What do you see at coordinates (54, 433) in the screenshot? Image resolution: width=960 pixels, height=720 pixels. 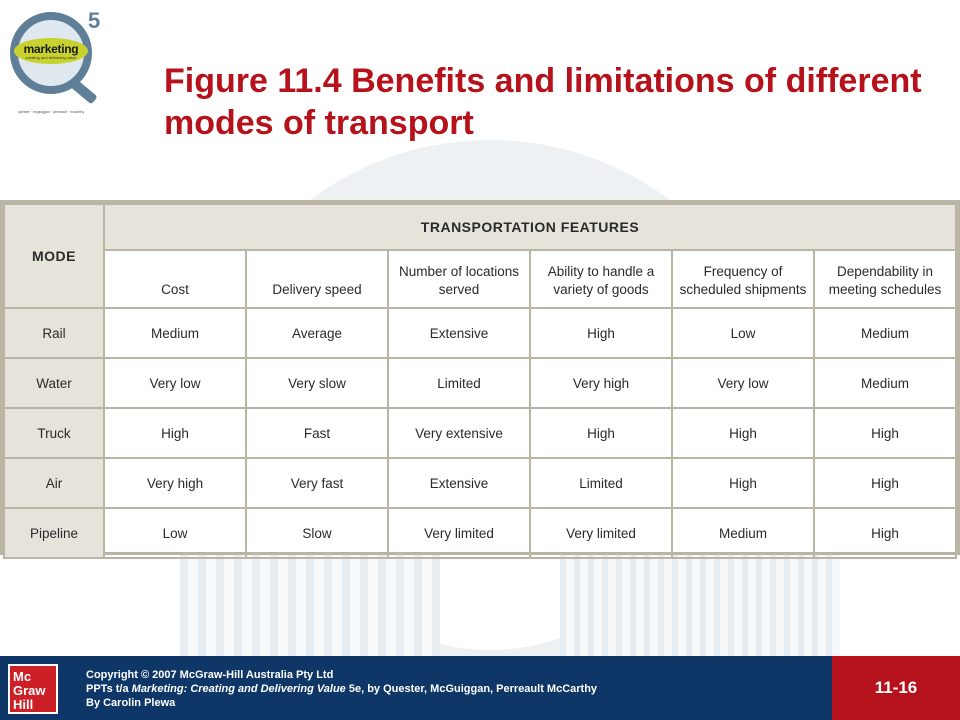 I see `row-header: Truck` at bounding box center [54, 433].